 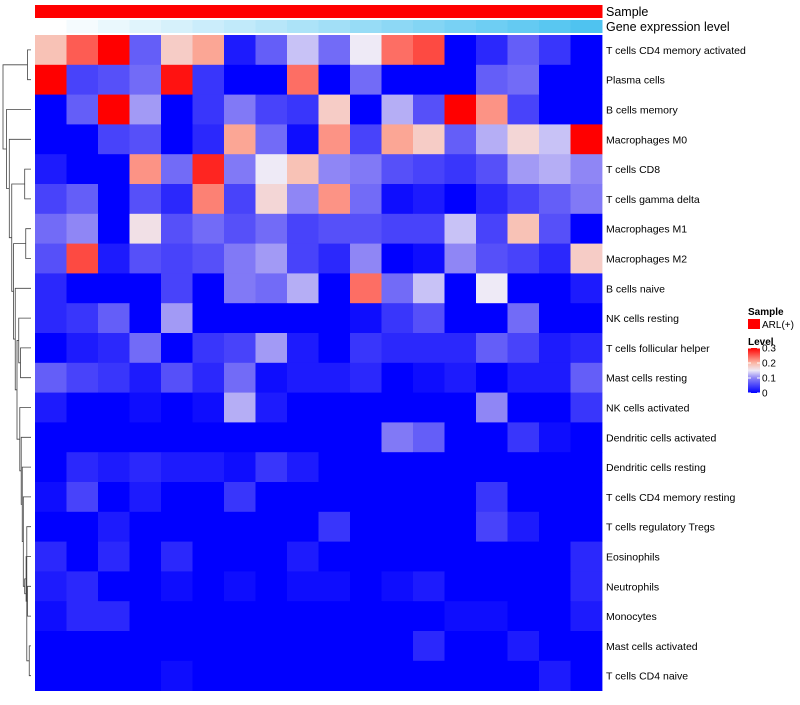 What do you see at coordinates (646, 260) in the screenshot?
I see `row-label: Macrophages M2` at bounding box center [646, 260].